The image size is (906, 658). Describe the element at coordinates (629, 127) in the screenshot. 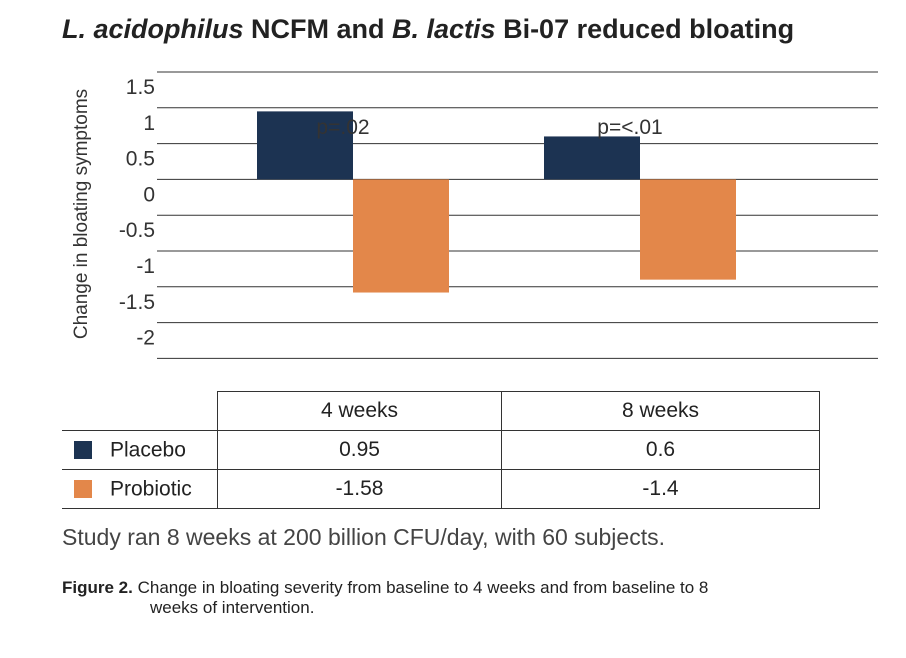

I see `p-value-label: p=<.01` at that location.